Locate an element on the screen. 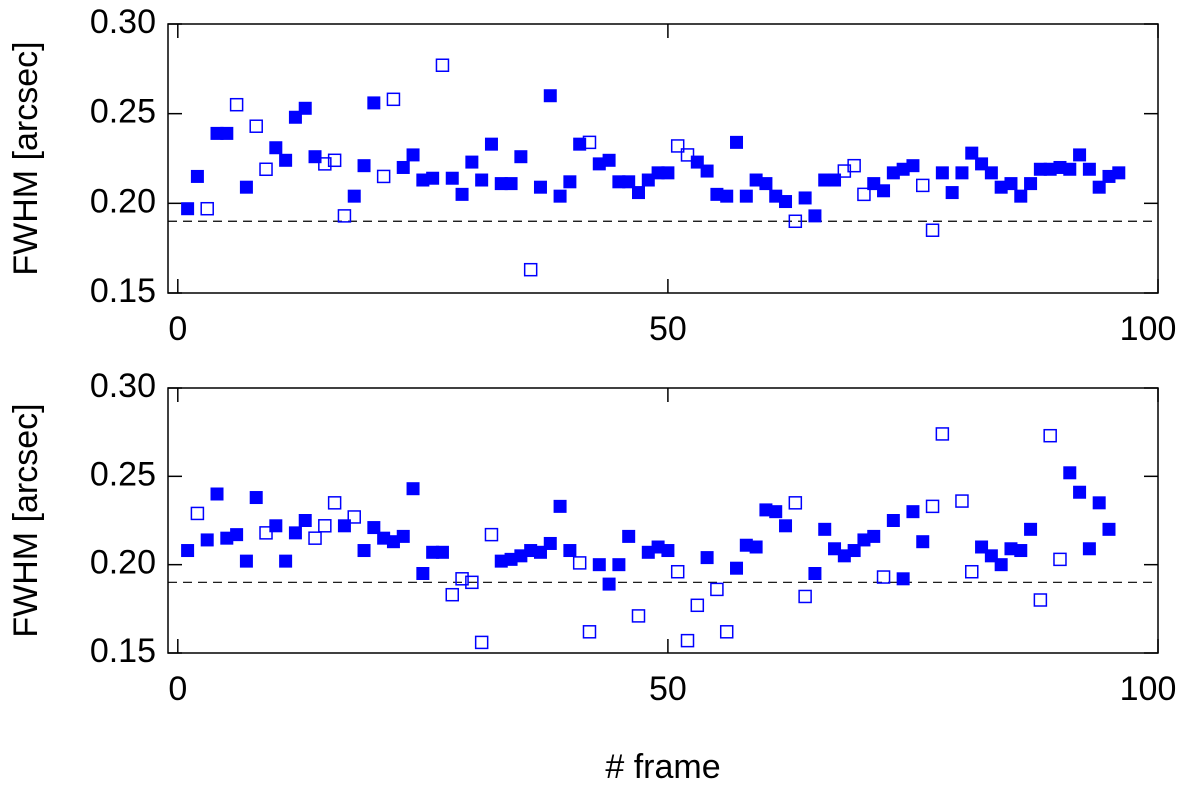 This screenshot has height=787, width=1200. y-tick-label: 0.30 is located at coordinates (123, 386).